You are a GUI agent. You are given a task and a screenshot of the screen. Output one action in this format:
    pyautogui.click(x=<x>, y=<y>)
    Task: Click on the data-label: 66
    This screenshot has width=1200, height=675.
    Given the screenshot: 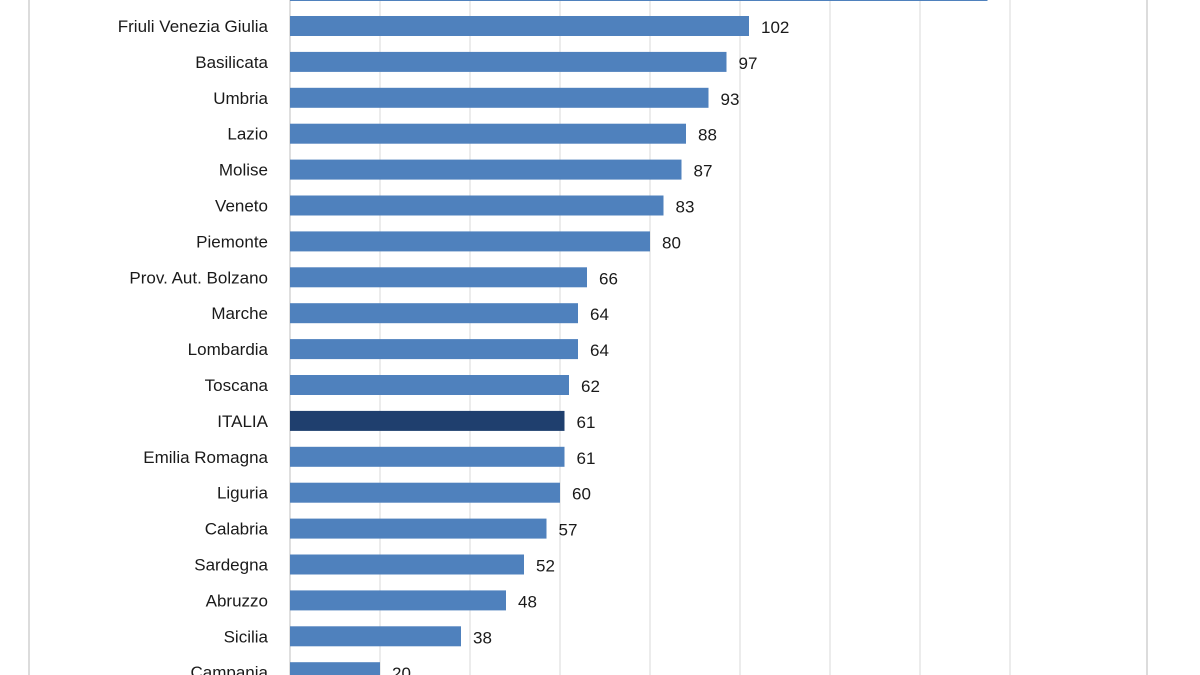 What is the action you would take?
    pyautogui.click(x=608, y=278)
    